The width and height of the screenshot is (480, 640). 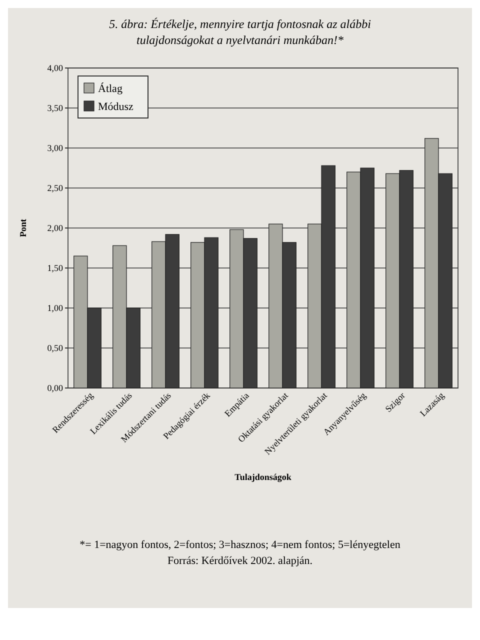 What do you see at coordinates (240, 561) in the screenshot?
I see `text: Forrás: Kérdőívek 2002. alapján.` at bounding box center [240, 561].